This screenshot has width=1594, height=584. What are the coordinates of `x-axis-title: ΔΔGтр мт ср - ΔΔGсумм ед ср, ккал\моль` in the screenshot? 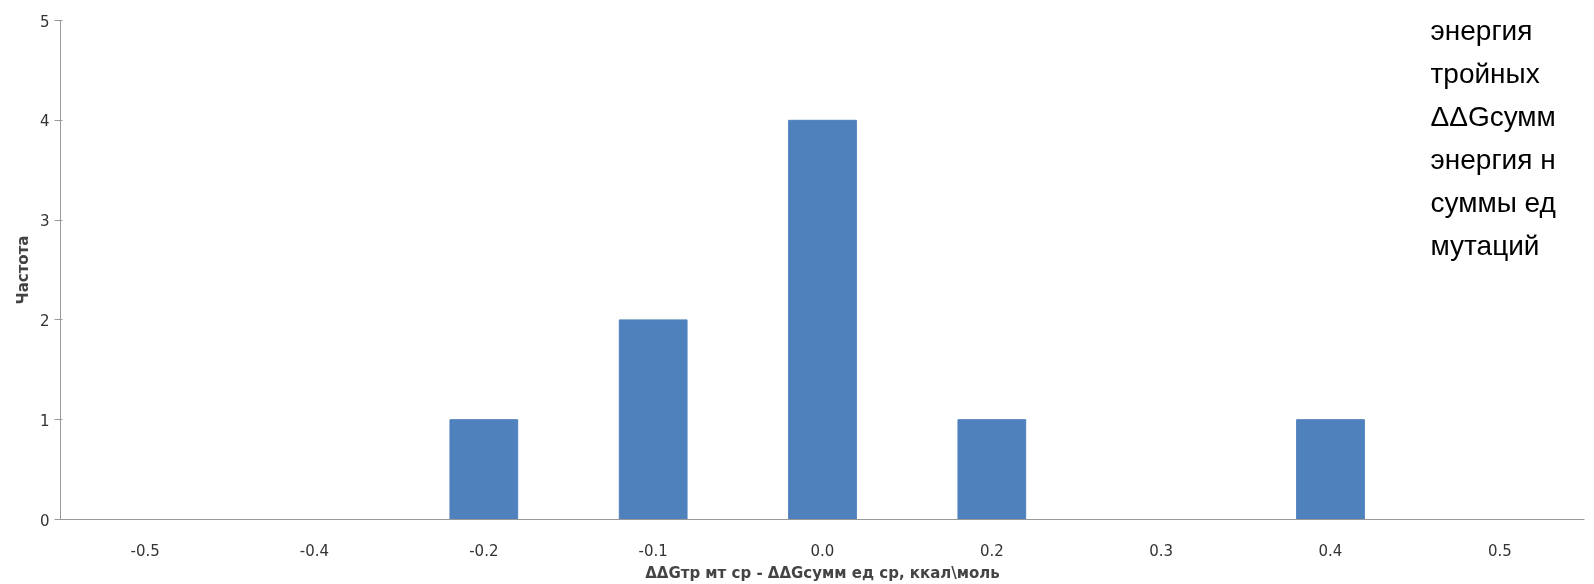 It's located at (822, 572).